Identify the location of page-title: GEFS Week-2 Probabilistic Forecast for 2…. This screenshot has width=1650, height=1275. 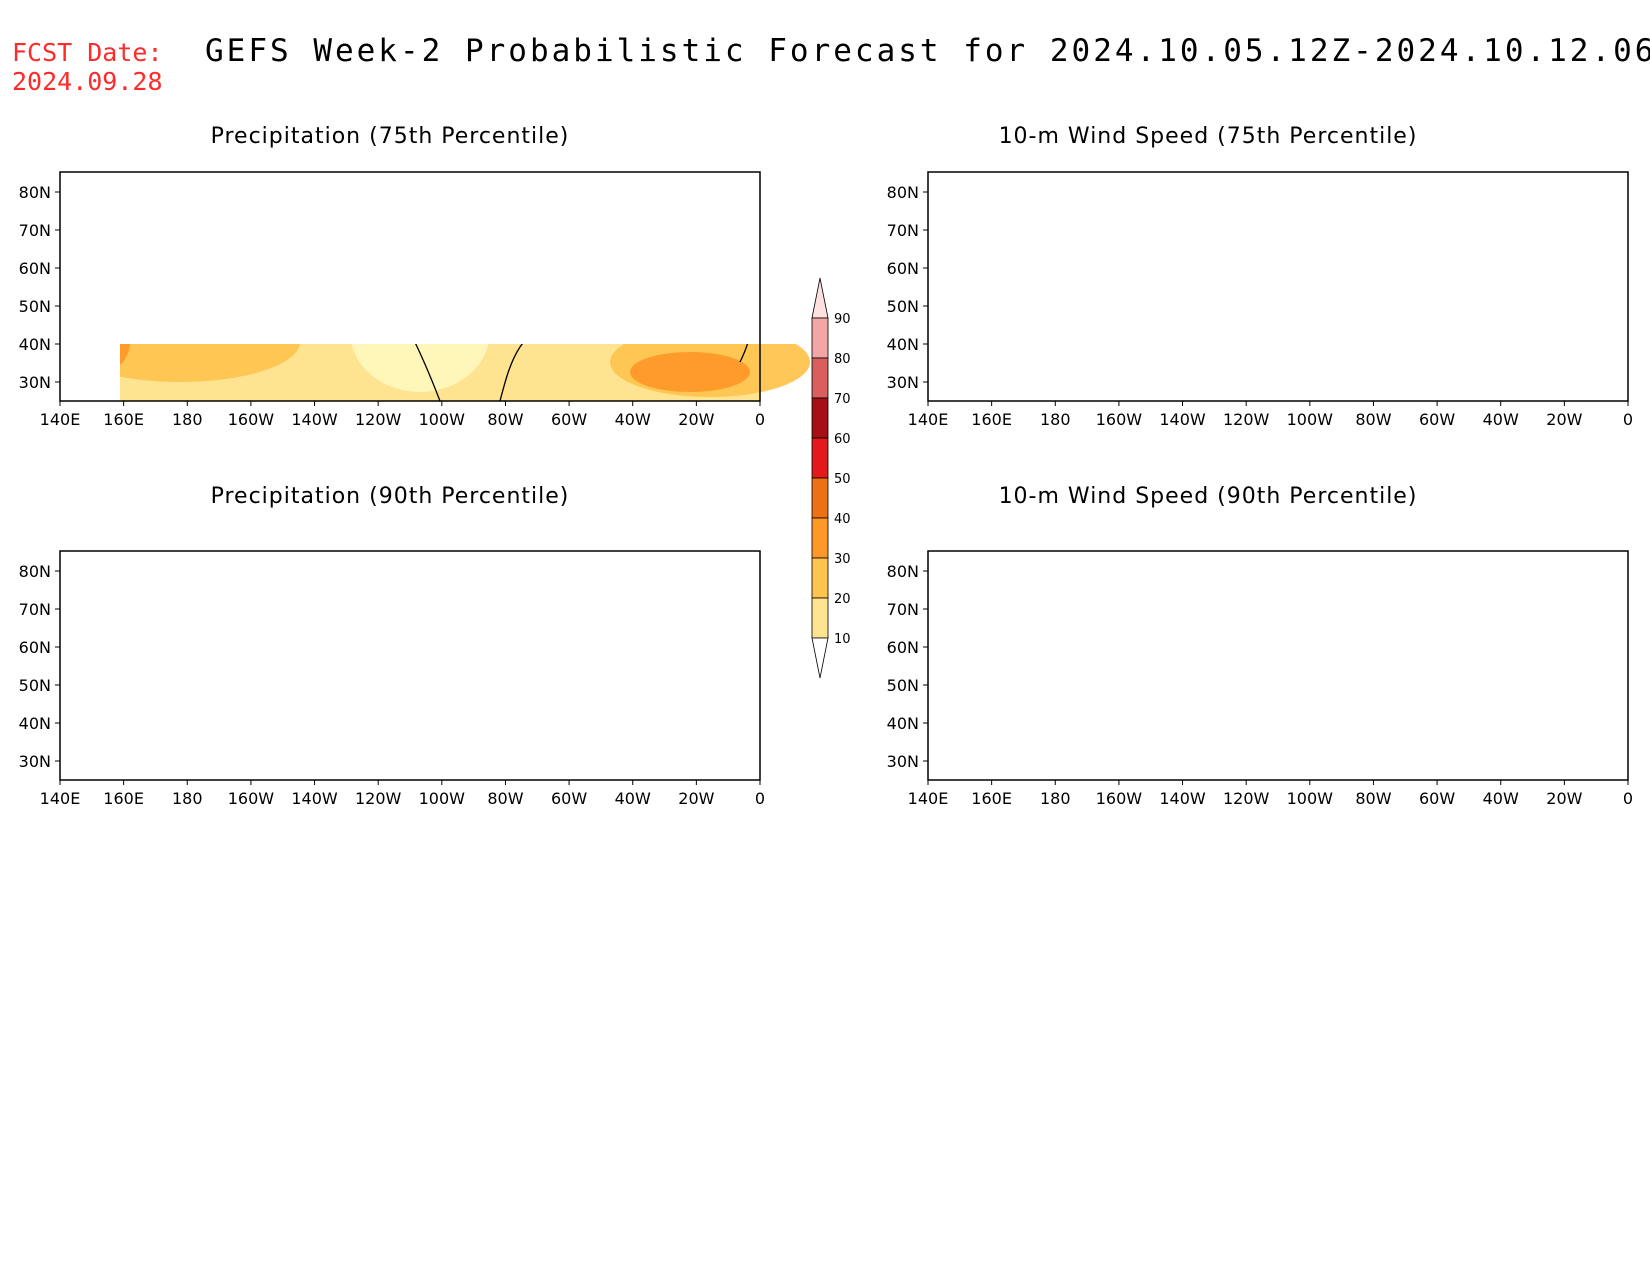
(927, 51).